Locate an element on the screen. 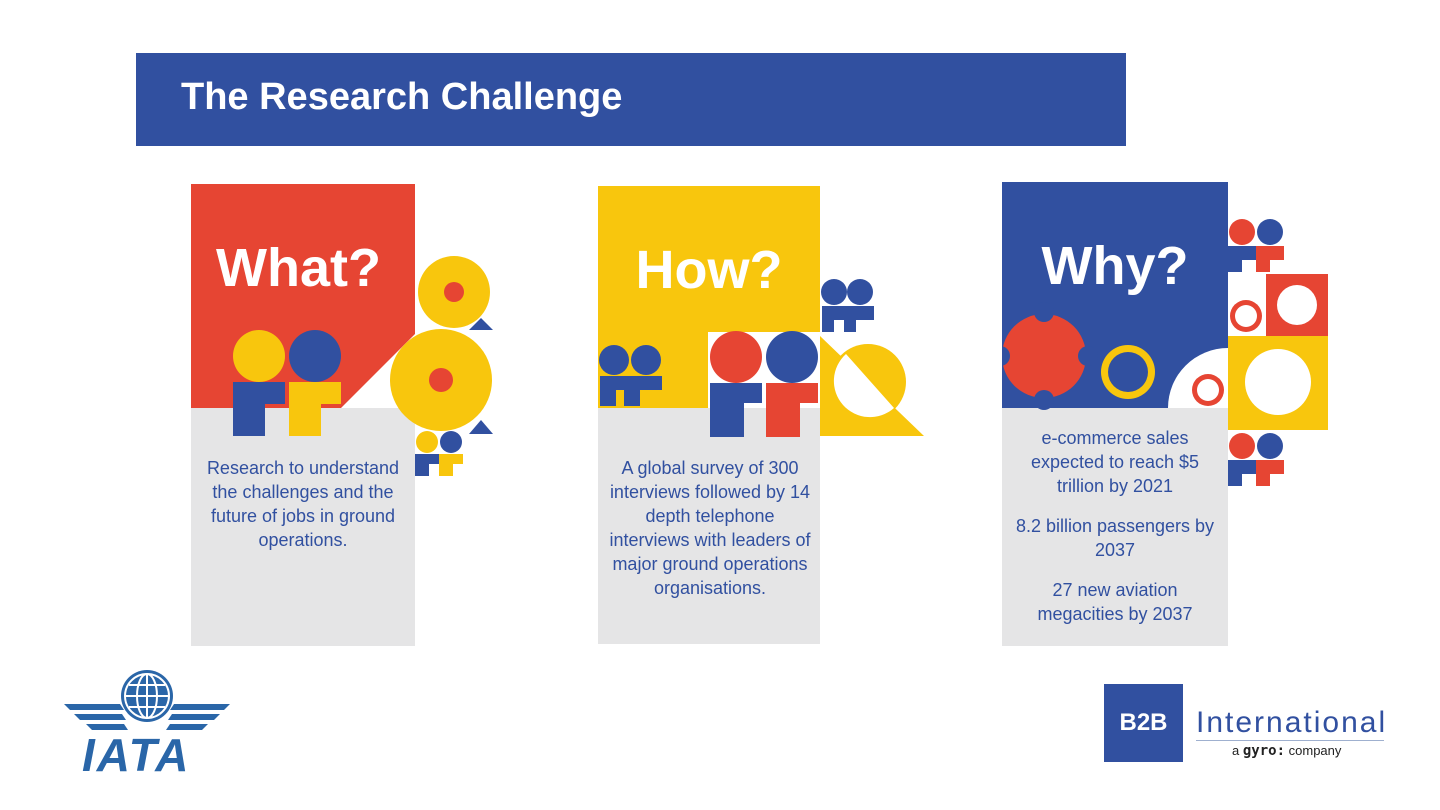 Image resolution: width=1440 pixels, height=810 pixels. why-title: Why? is located at coordinates (1115, 266).